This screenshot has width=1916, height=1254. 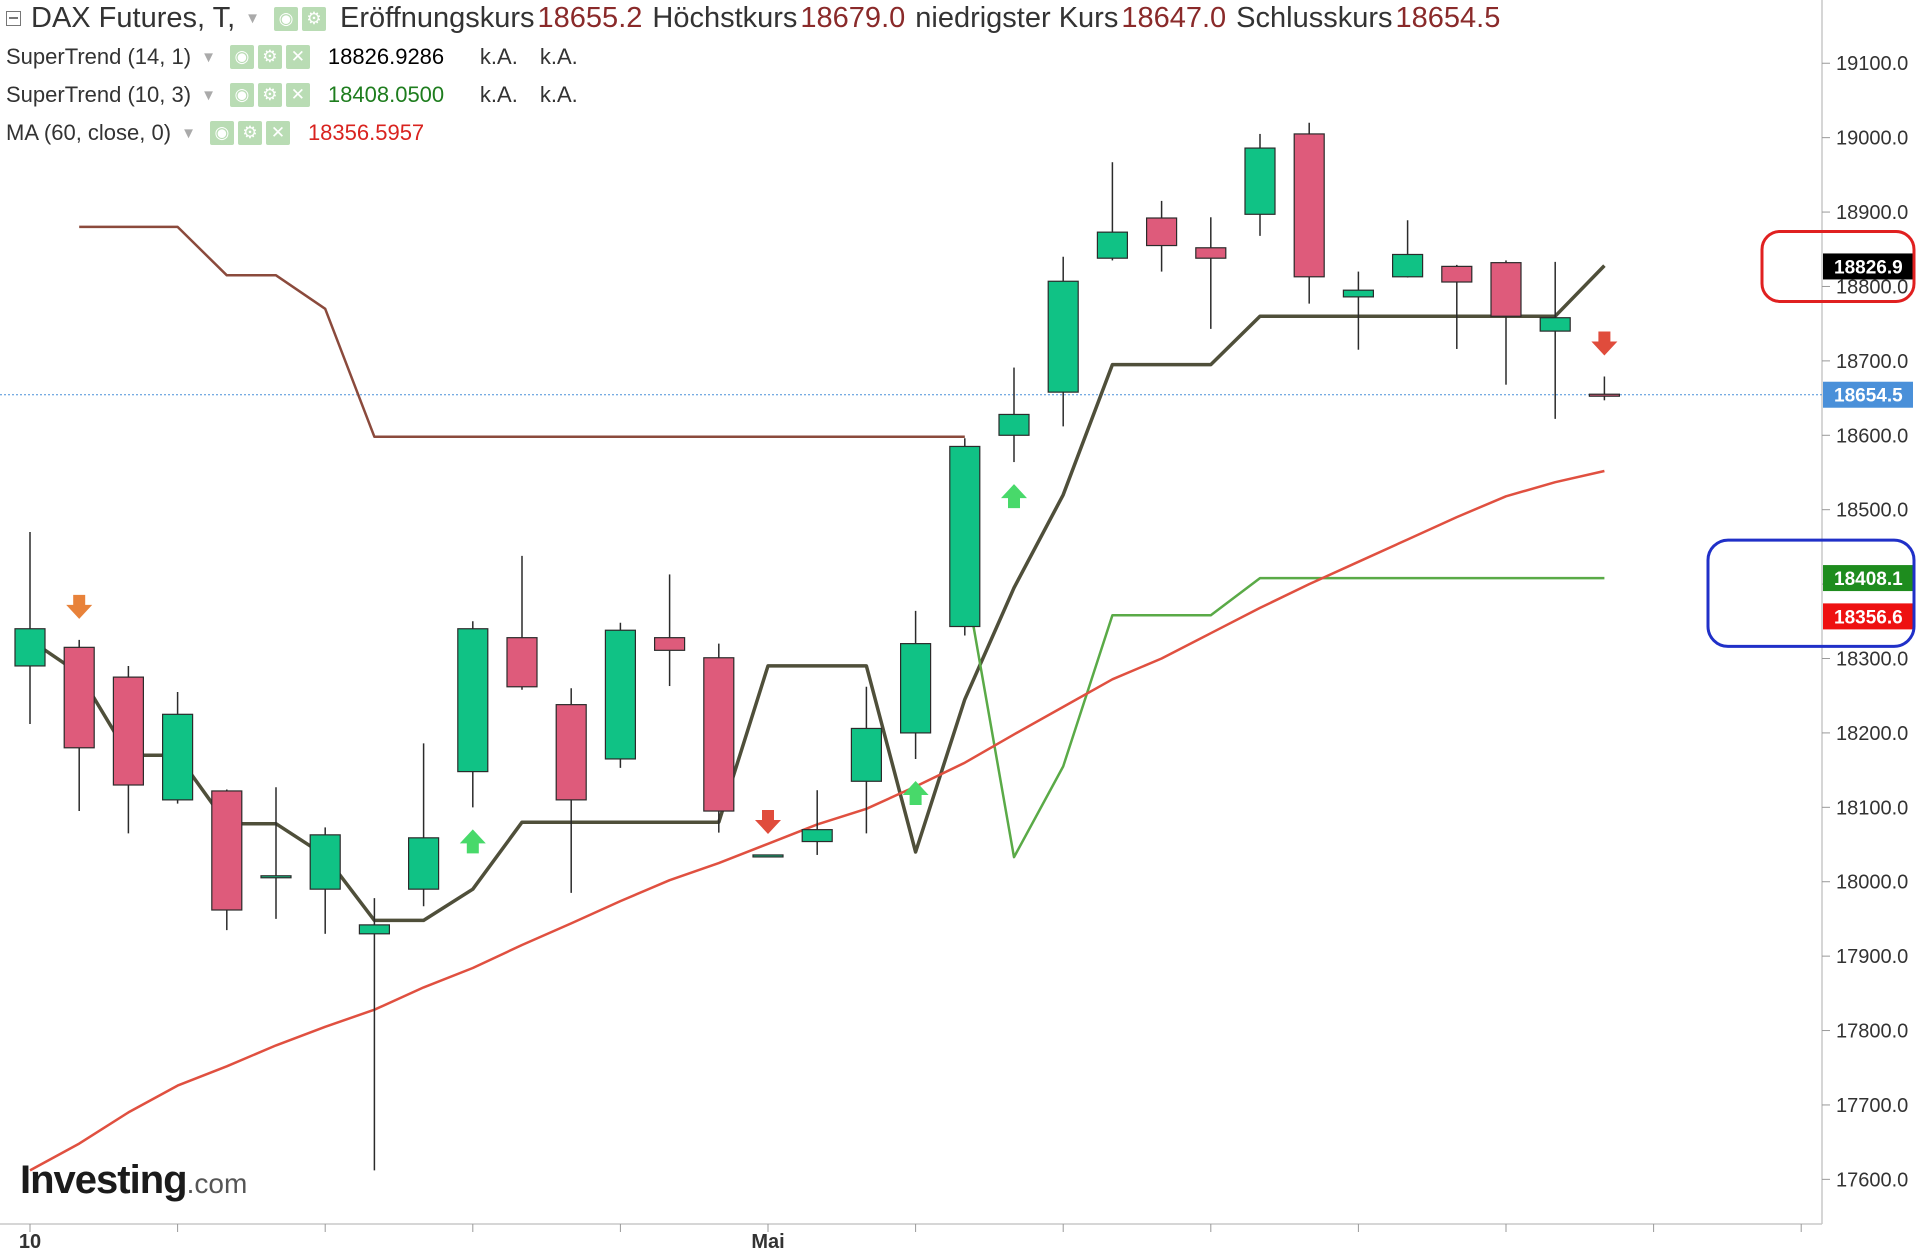 I want to click on y-tick-label: 18600.0, so click(x=1872, y=436).